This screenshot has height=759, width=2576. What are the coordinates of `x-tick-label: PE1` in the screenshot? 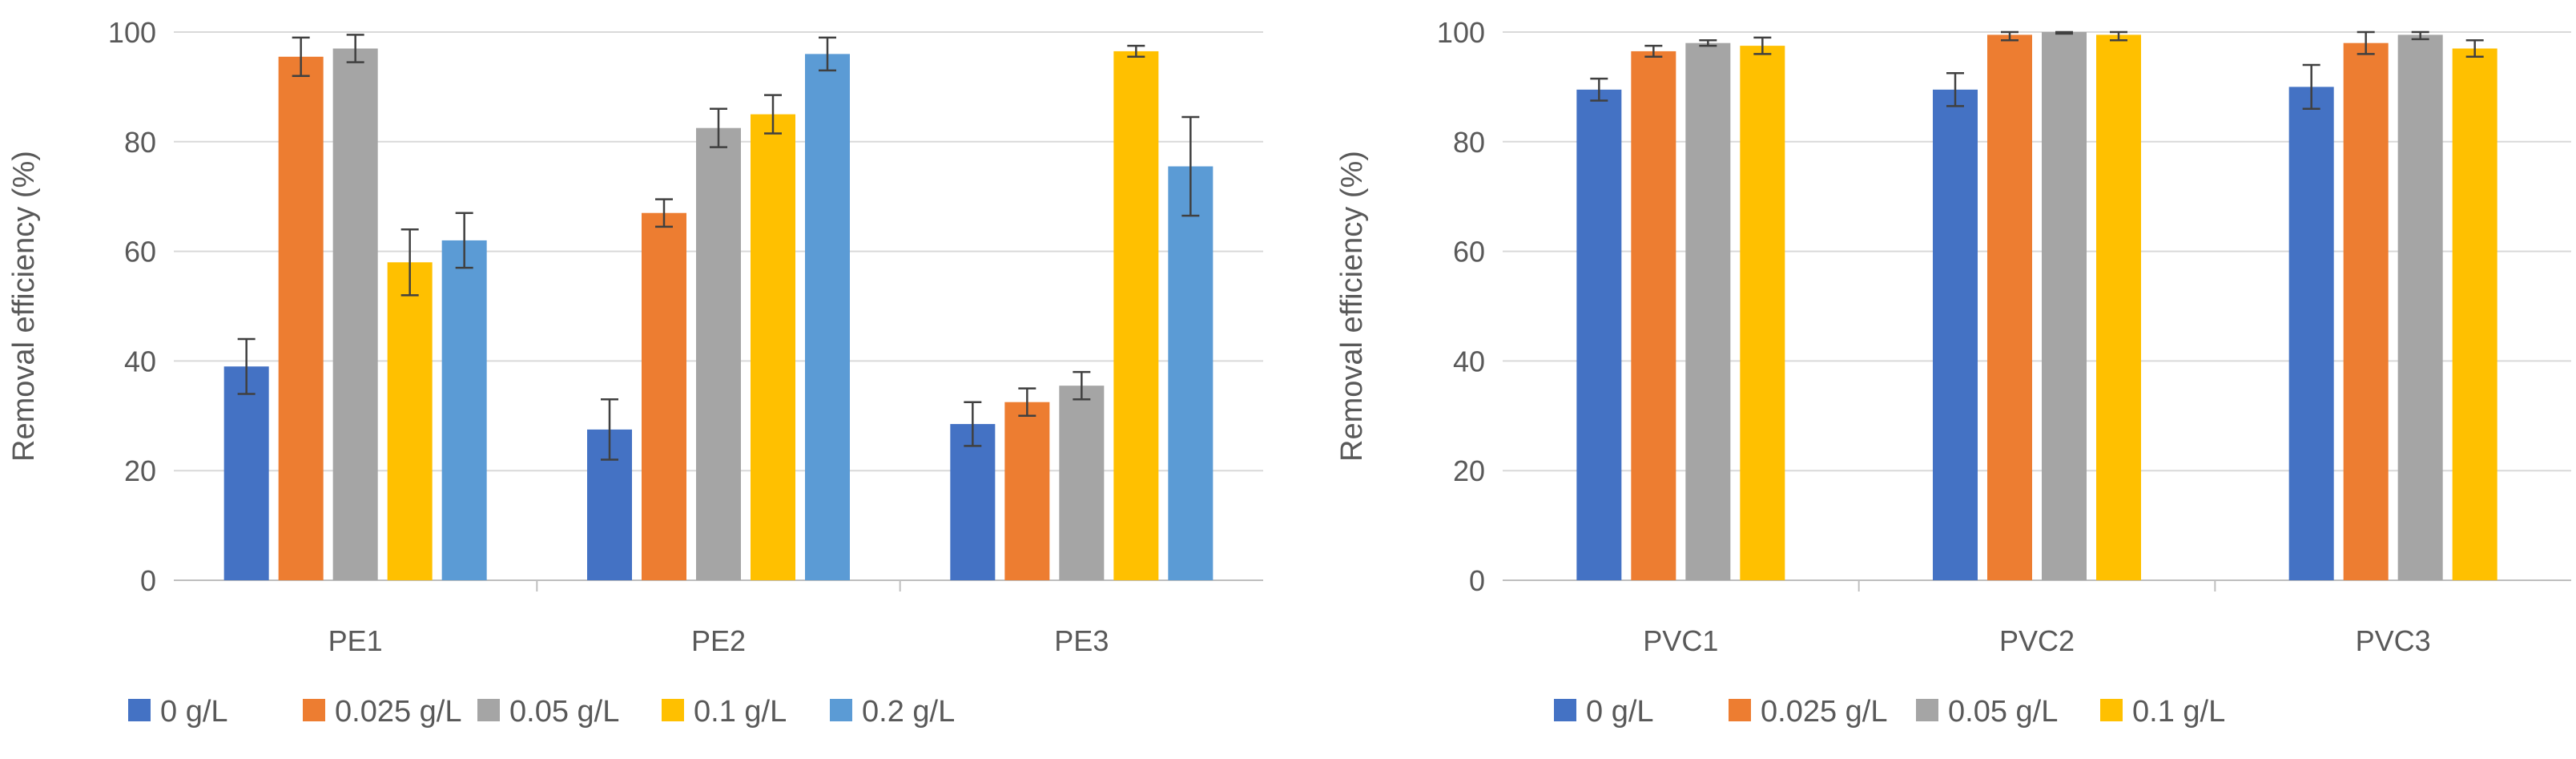 It's located at (356, 640).